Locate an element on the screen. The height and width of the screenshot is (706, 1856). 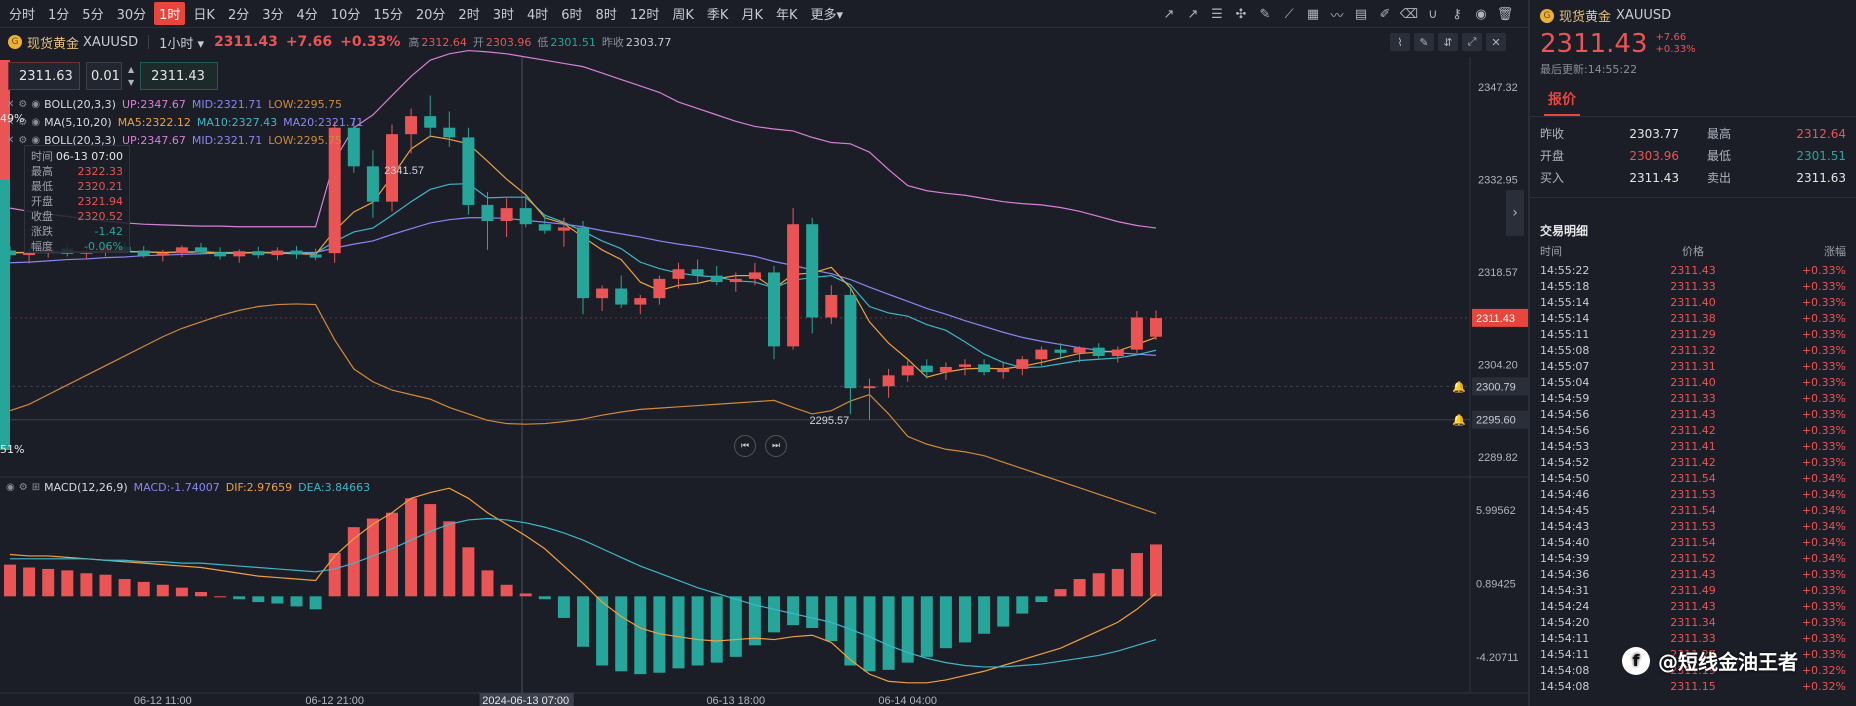
trash-icon: 🗑 is located at coordinates (1505, 14).